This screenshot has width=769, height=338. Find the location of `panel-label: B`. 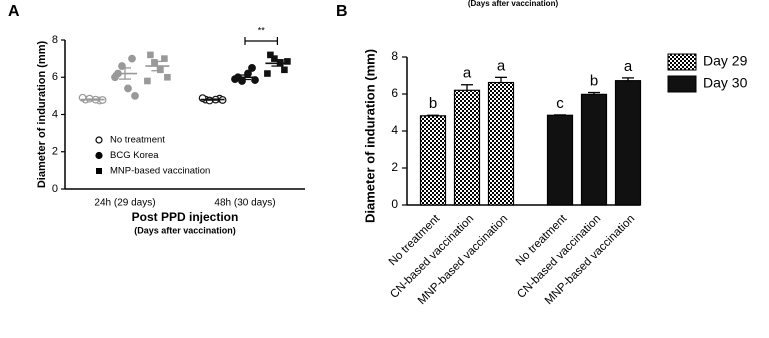

panel-label: B is located at coordinates (342, 11).